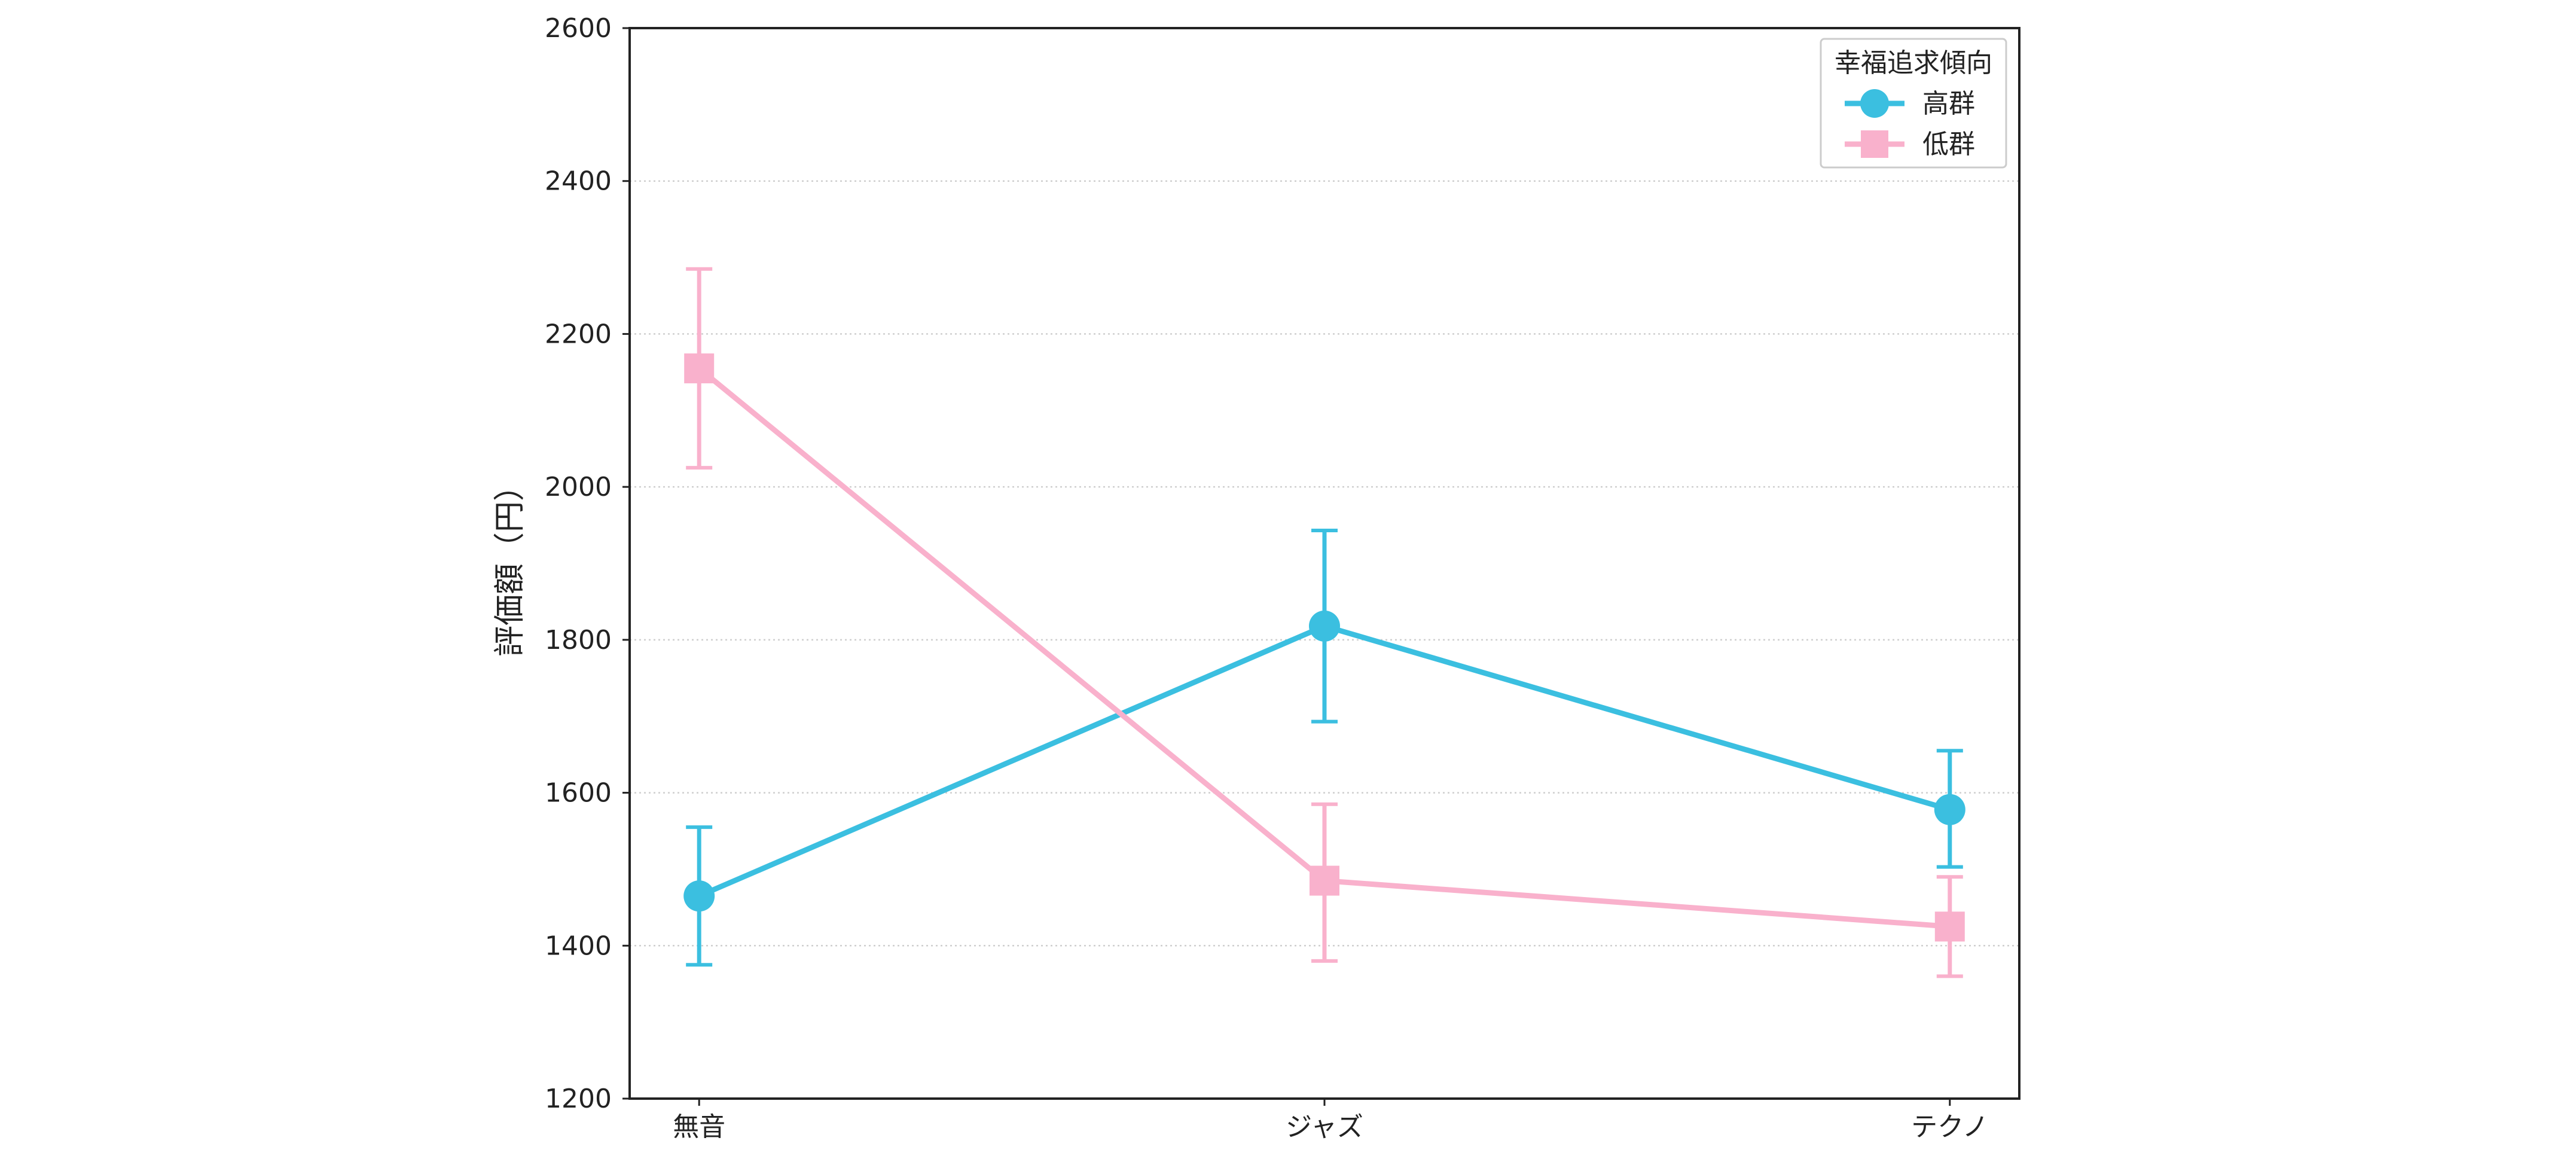 The width and height of the screenshot is (2576, 1162). I want to click on y-tick-label: 2600, so click(578, 29).